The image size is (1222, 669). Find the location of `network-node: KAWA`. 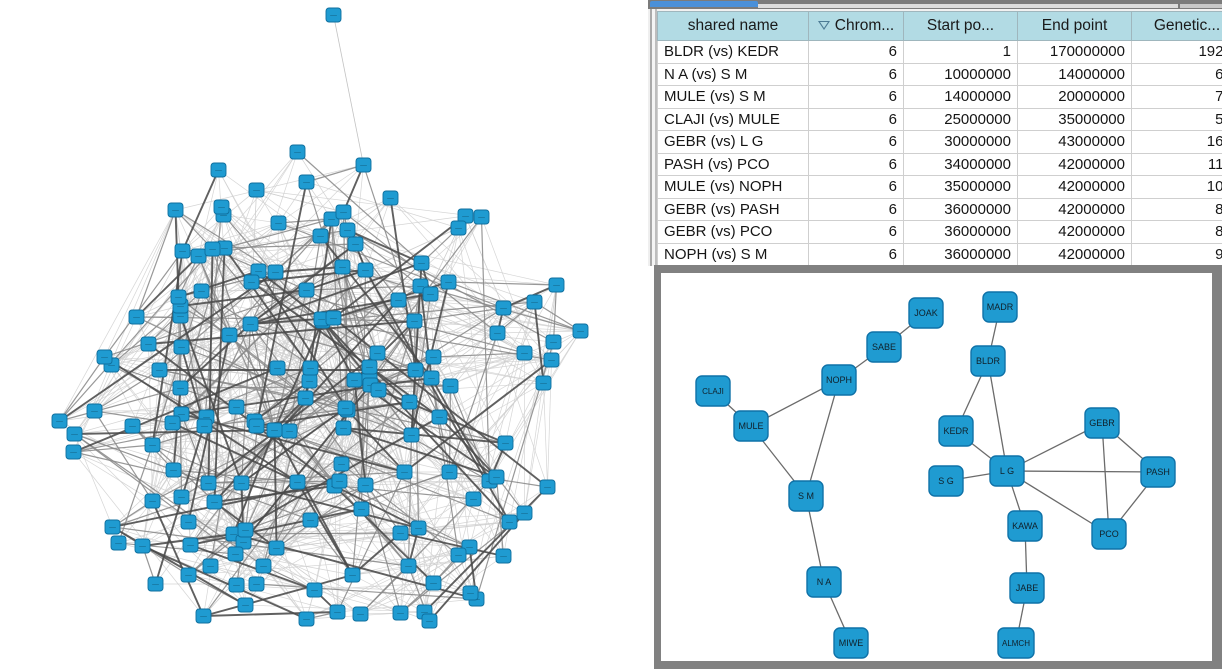

network-node: KAWA is located at coordinates (1025, 526).